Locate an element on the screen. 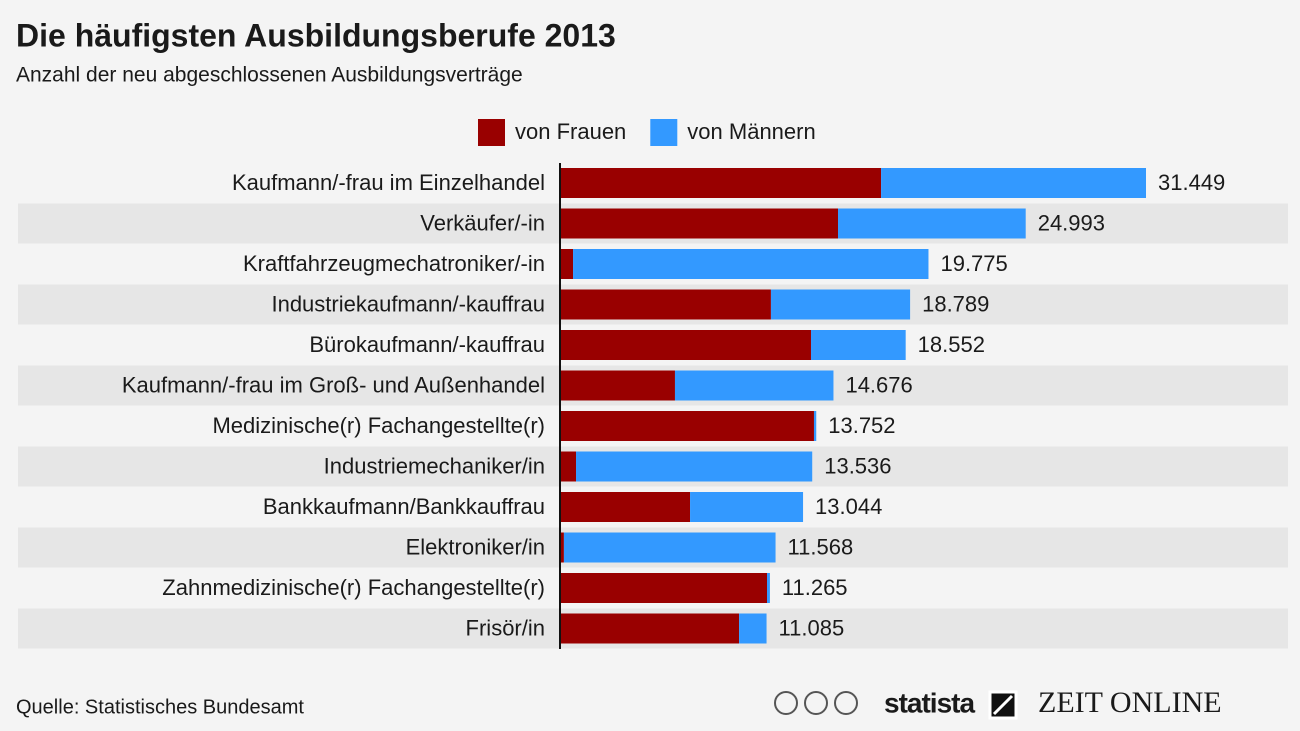 The height and width of the screenshot is (731, 1300). total-label: 31.449 is located at coordinates (1191, 182).